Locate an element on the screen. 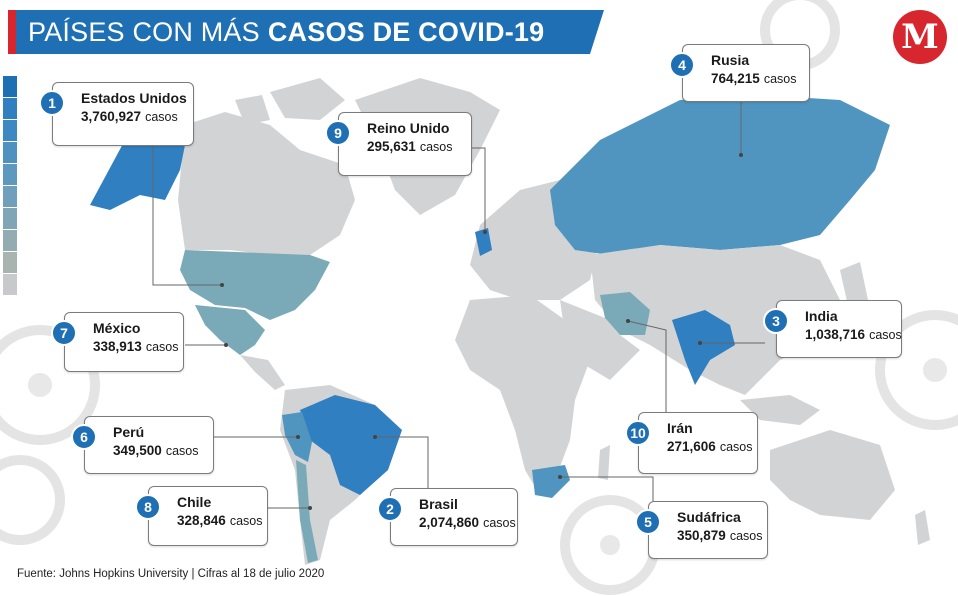 This screenshot has width=958, height=596. card-chile: 8 Chile 328,846 casos is located at coordinates (201, 516).